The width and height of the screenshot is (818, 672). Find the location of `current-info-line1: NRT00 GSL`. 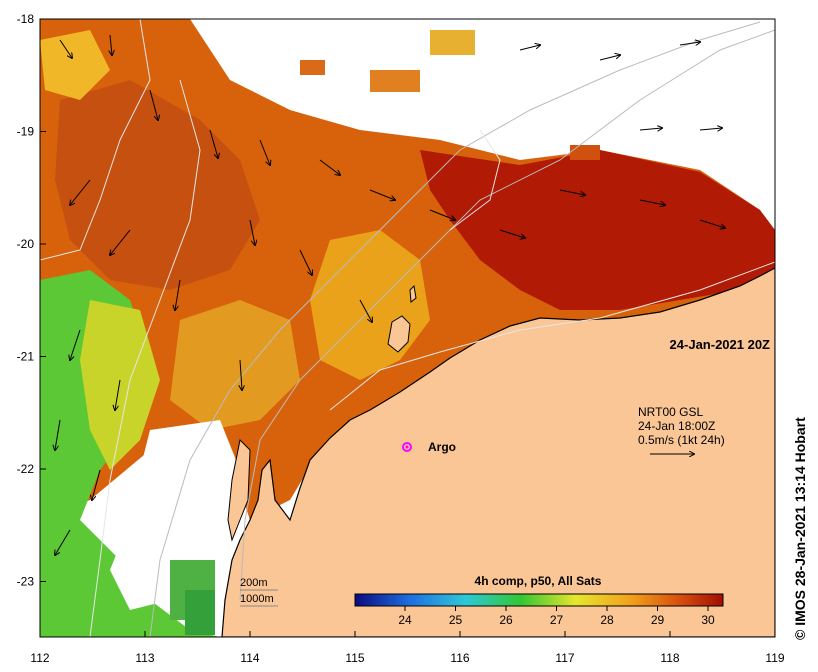

current-info-line1: NRT00 GSL is located at coordinates (670, 412).